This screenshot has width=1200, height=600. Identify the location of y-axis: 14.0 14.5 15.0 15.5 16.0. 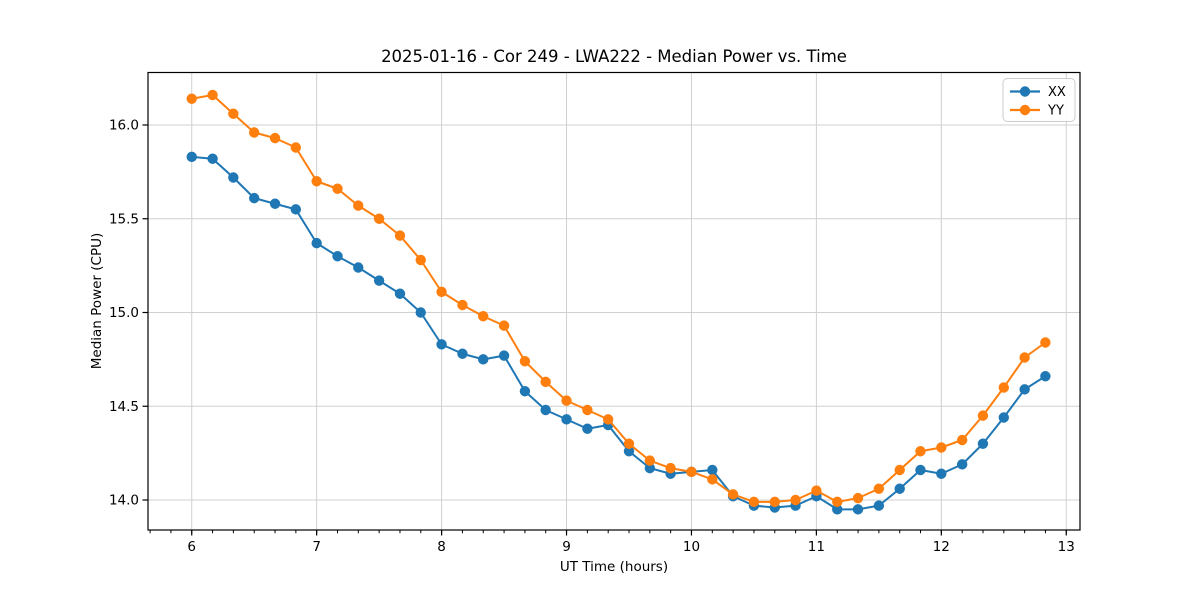
(128, 313).